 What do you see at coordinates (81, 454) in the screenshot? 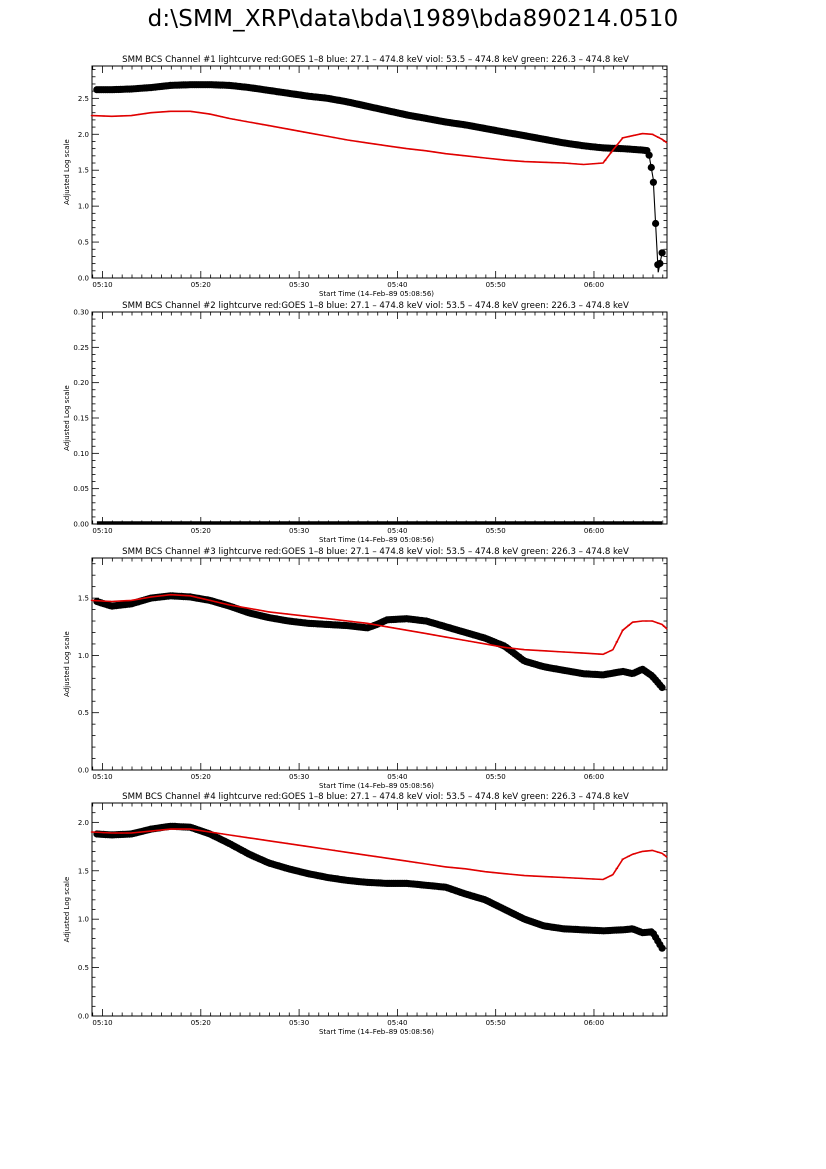
I see `y-tick-label: 0.10` at bounding box center [81, 454].